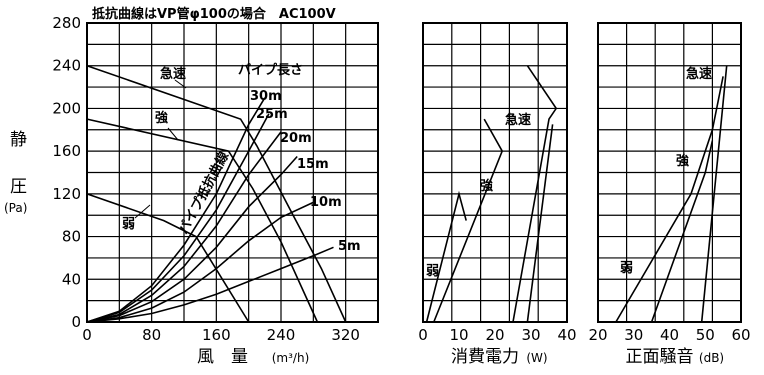 The height and width of the screenshot is (375, 764). Describe the element at coordinates (18, 187) in the screenshot. I see `y-axis-label-bottom: 圧` at that location.